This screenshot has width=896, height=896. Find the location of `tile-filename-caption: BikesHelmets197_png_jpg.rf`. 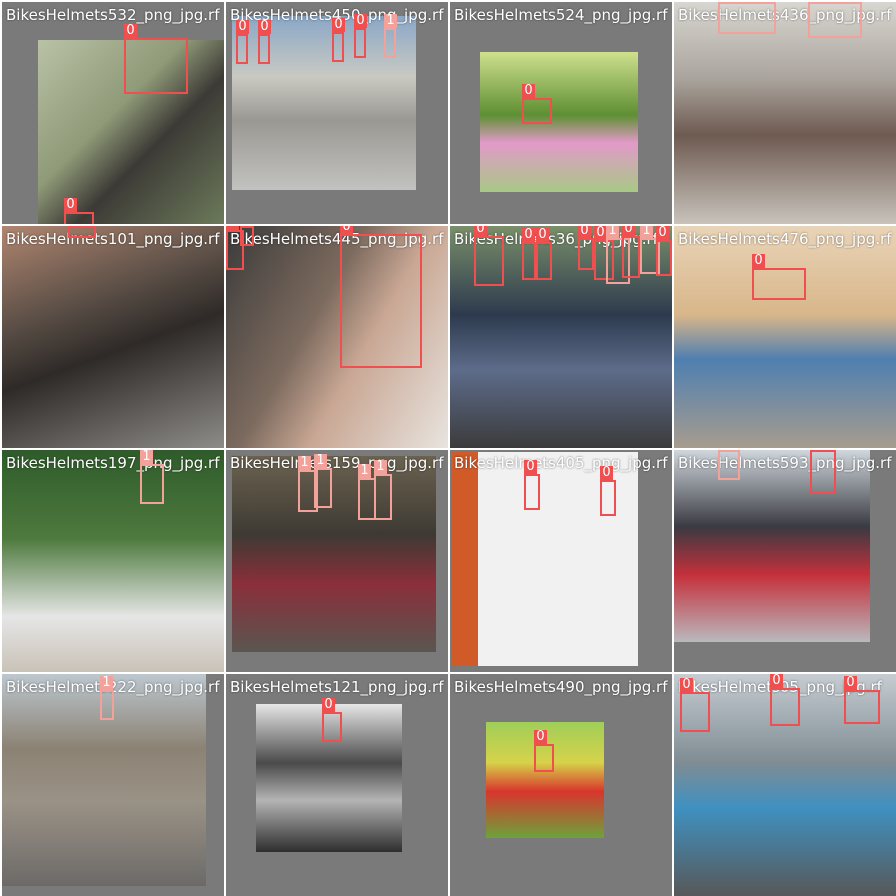

tile-filename-caption: BikesHelmets197_png_jpg.rf is located at coordinates (113, 463).